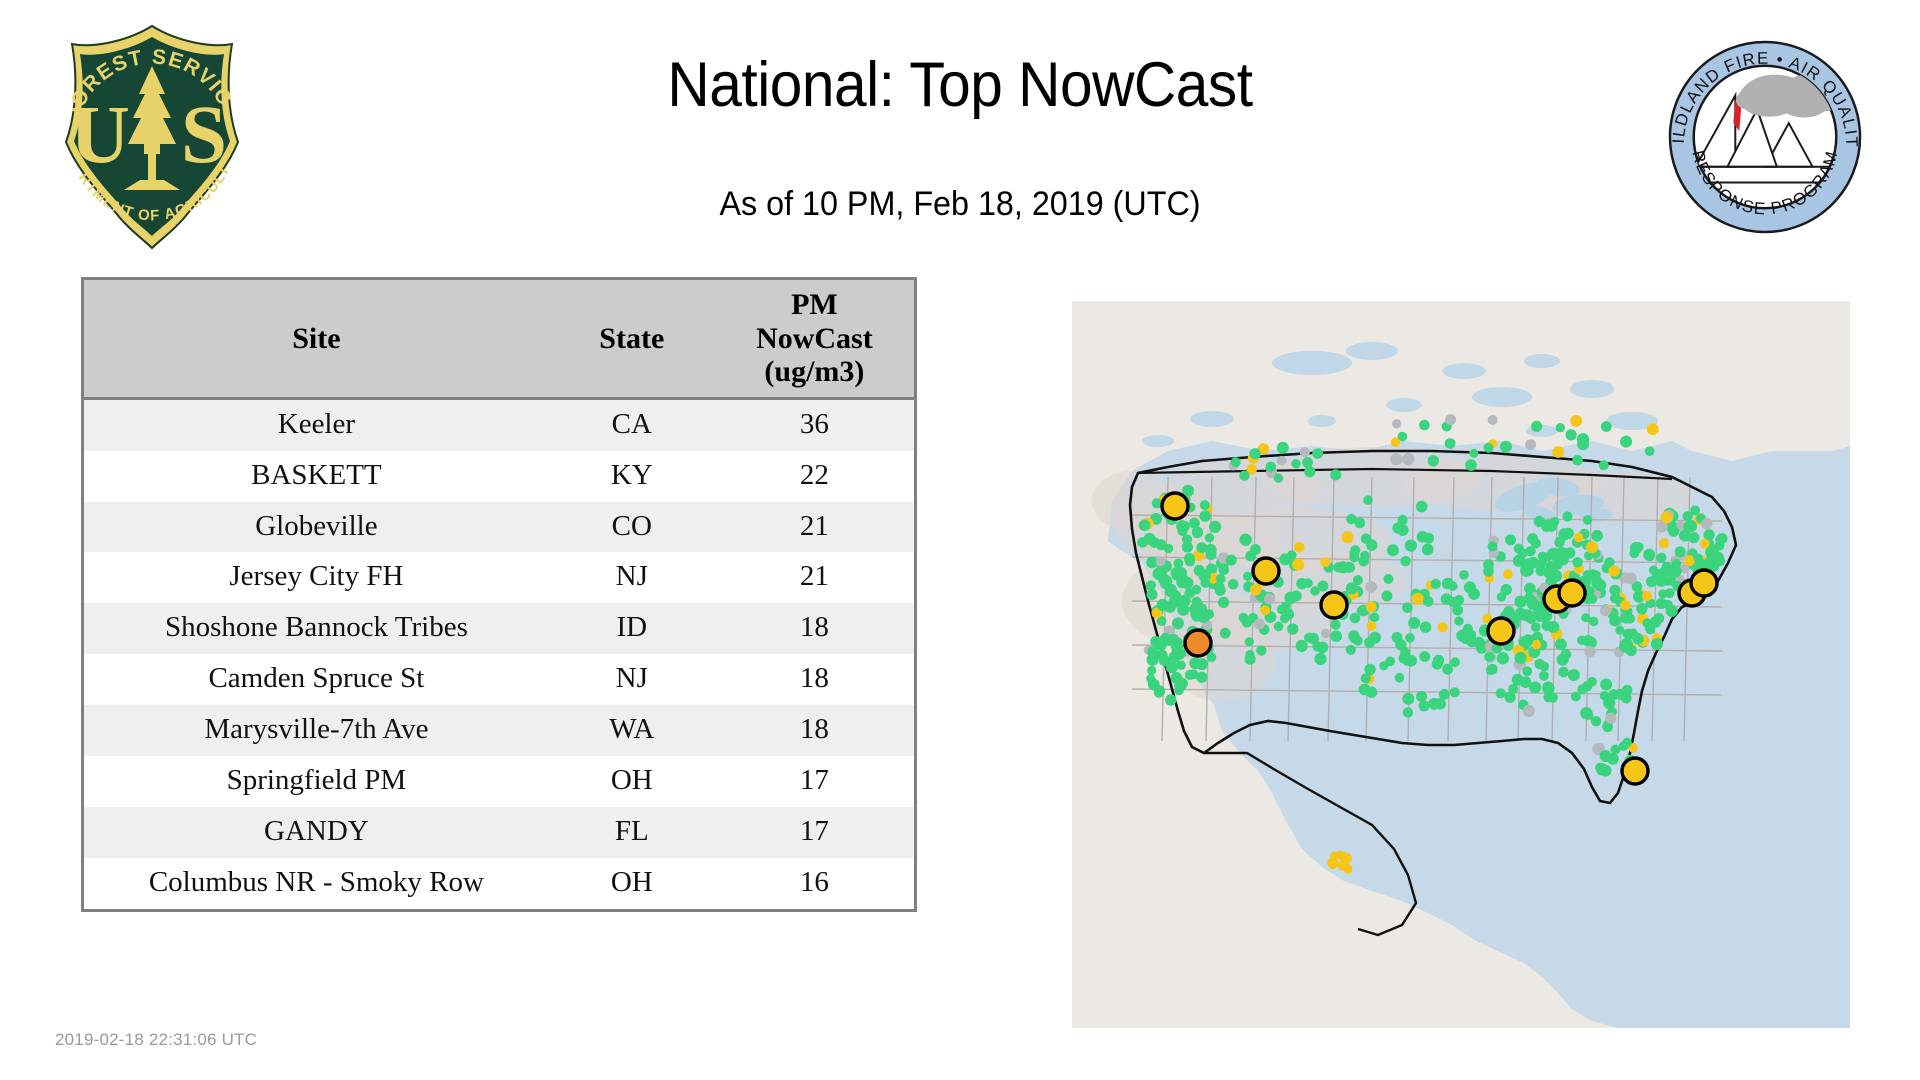  What do you see at coordinates (631, 340) in the screenshot?
I see `column-header-state: State` at bounding box center [631, 340].